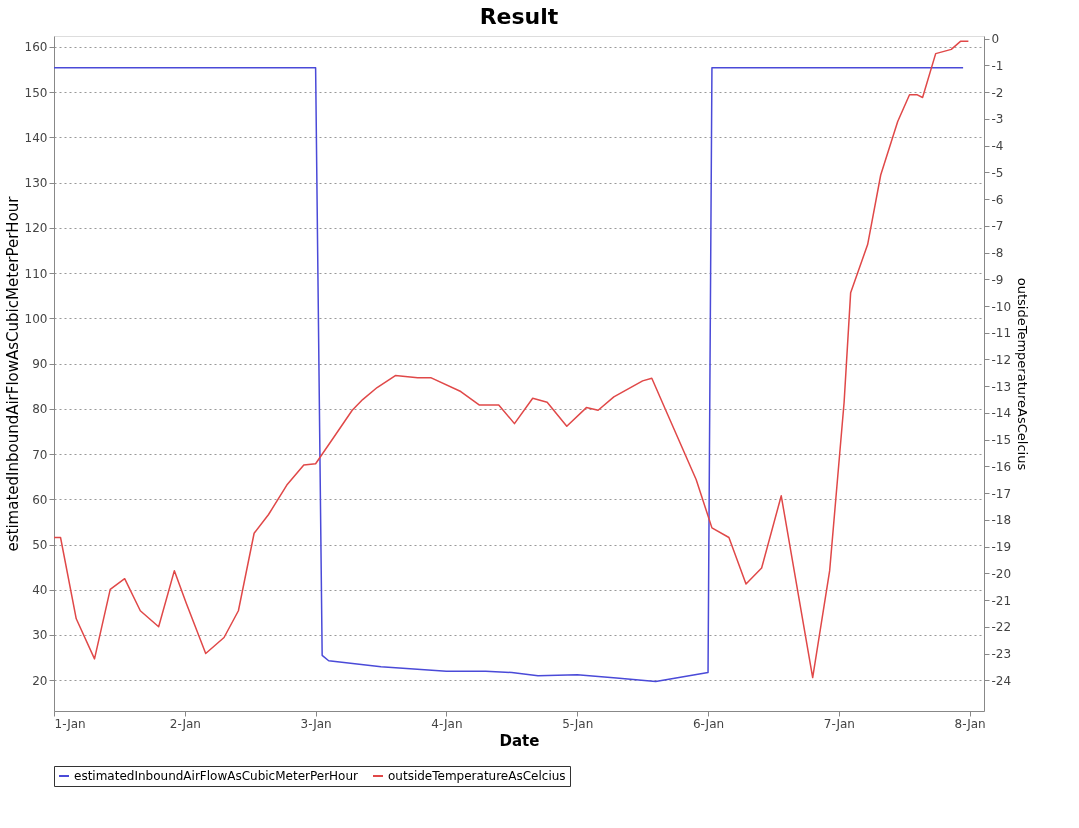  Describe the element at coordinates (477, 776) in the screenshot. I see `legend-label: outsideTemperatureAsCelcius` at that location.